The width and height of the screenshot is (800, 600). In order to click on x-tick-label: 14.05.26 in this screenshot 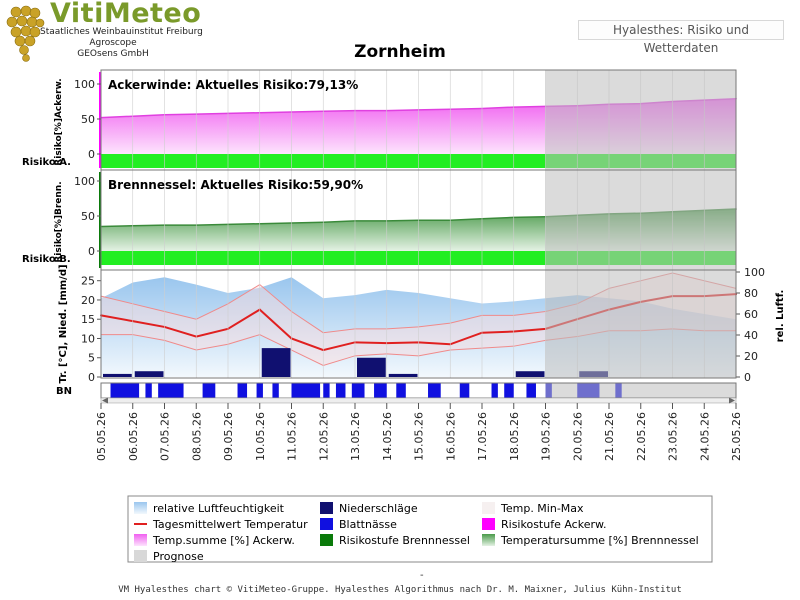, I will do `click(387, 436)`.